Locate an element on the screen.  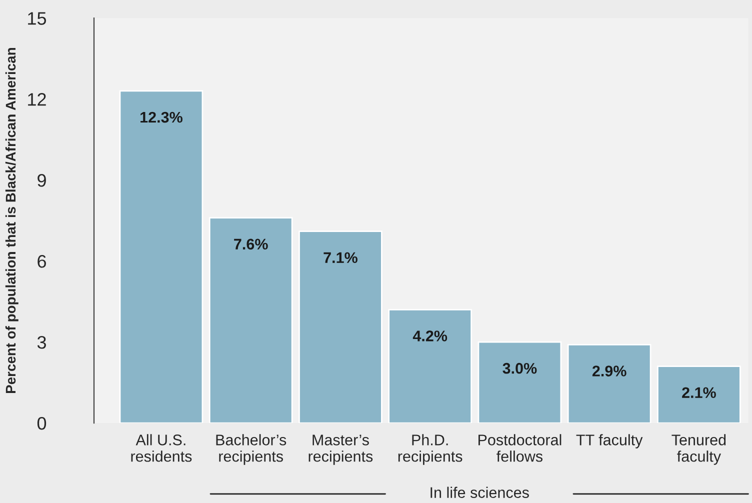
x-tick-label: Tenured faculty is located at coordinates (699, 449).